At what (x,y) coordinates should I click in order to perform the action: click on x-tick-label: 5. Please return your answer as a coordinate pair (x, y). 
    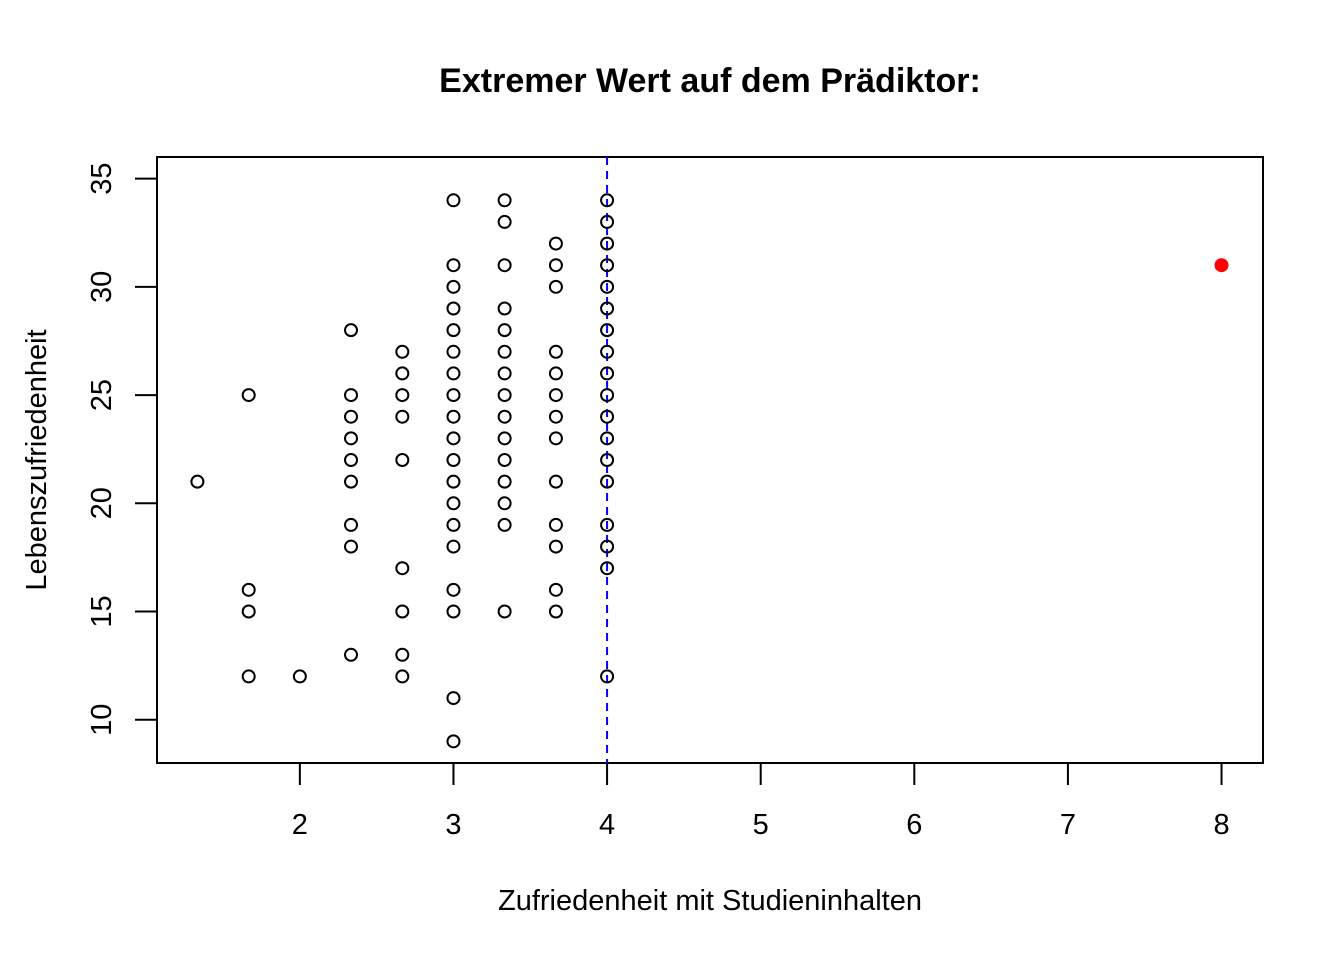
    Looking at the image, I should click on (761, 825).